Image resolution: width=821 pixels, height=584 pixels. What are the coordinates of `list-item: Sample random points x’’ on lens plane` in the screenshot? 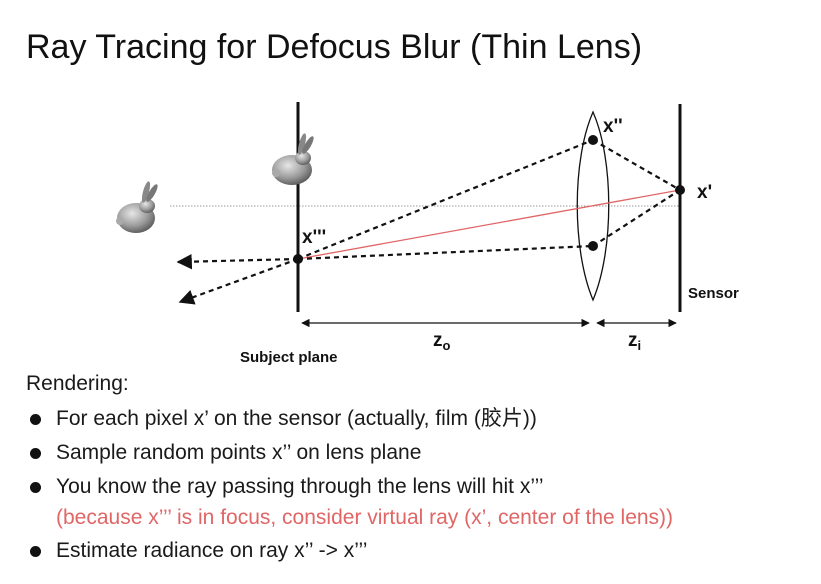 It's located at (349, 453).